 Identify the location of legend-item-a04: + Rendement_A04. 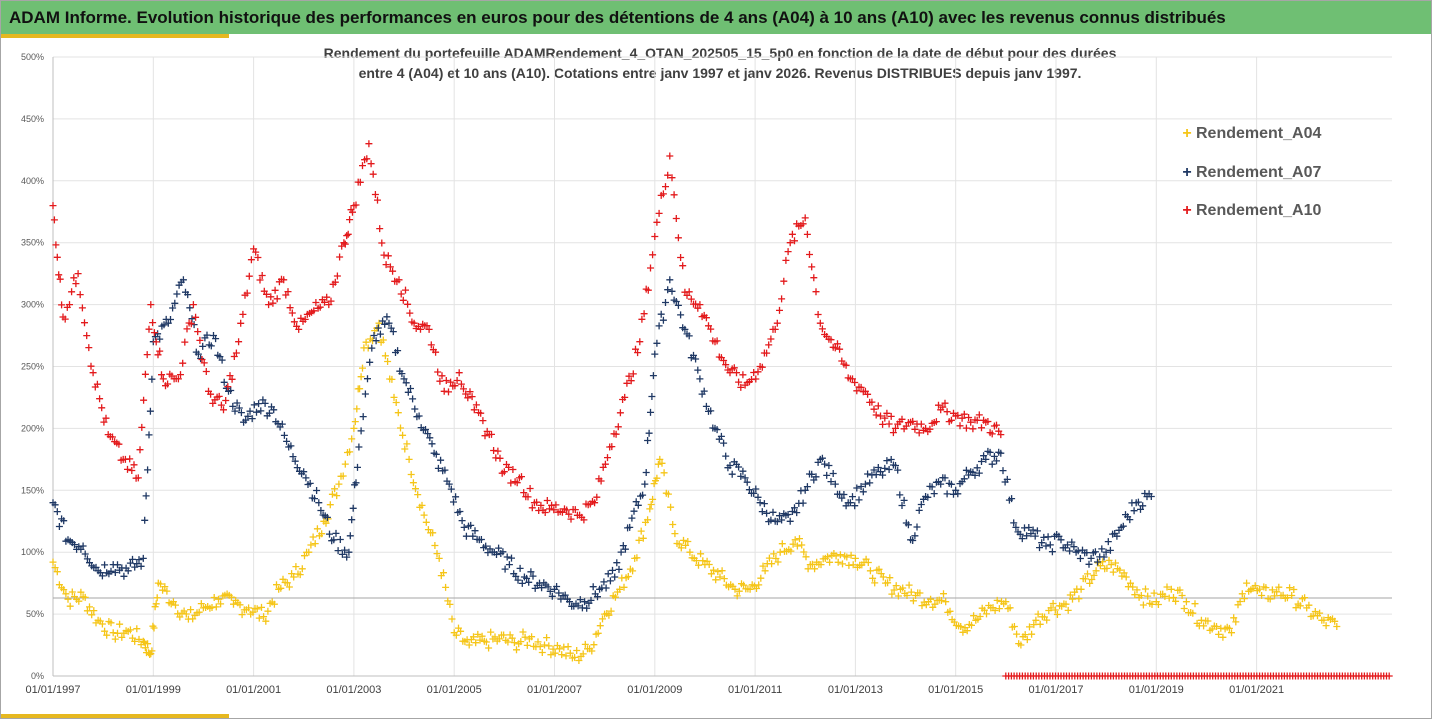
(1250, 134).